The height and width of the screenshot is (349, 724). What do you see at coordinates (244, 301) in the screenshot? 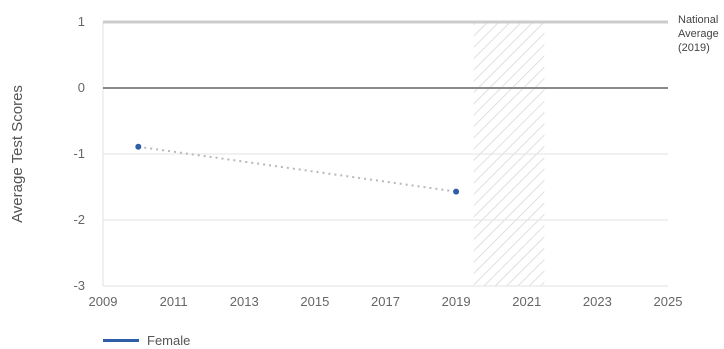
I see `x-tick-label: 2013` at bounding box center [244, 301].